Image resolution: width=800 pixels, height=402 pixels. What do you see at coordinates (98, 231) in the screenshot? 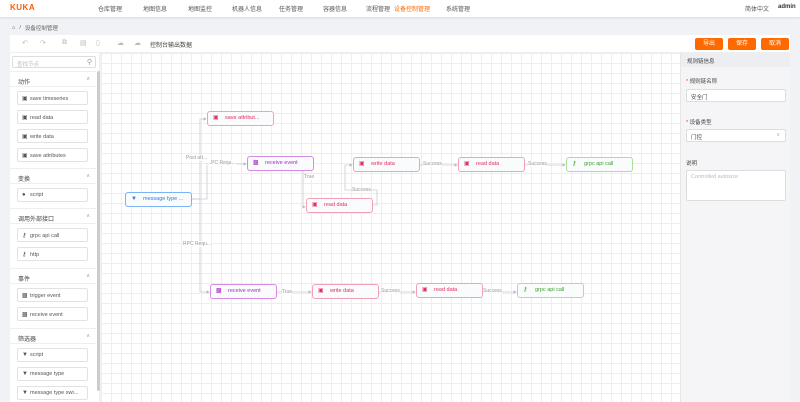
I see `scrollbar` at bounding box center [98, 231].